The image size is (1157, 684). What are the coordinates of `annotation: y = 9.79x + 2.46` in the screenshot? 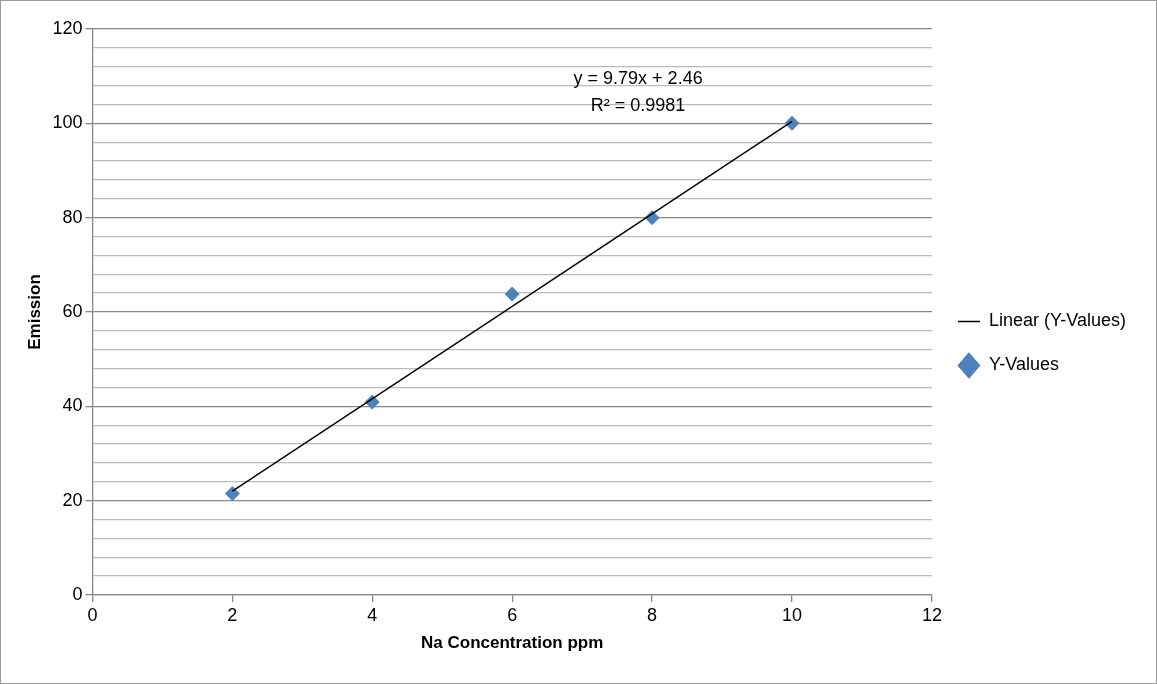 It's located at (638, 77).